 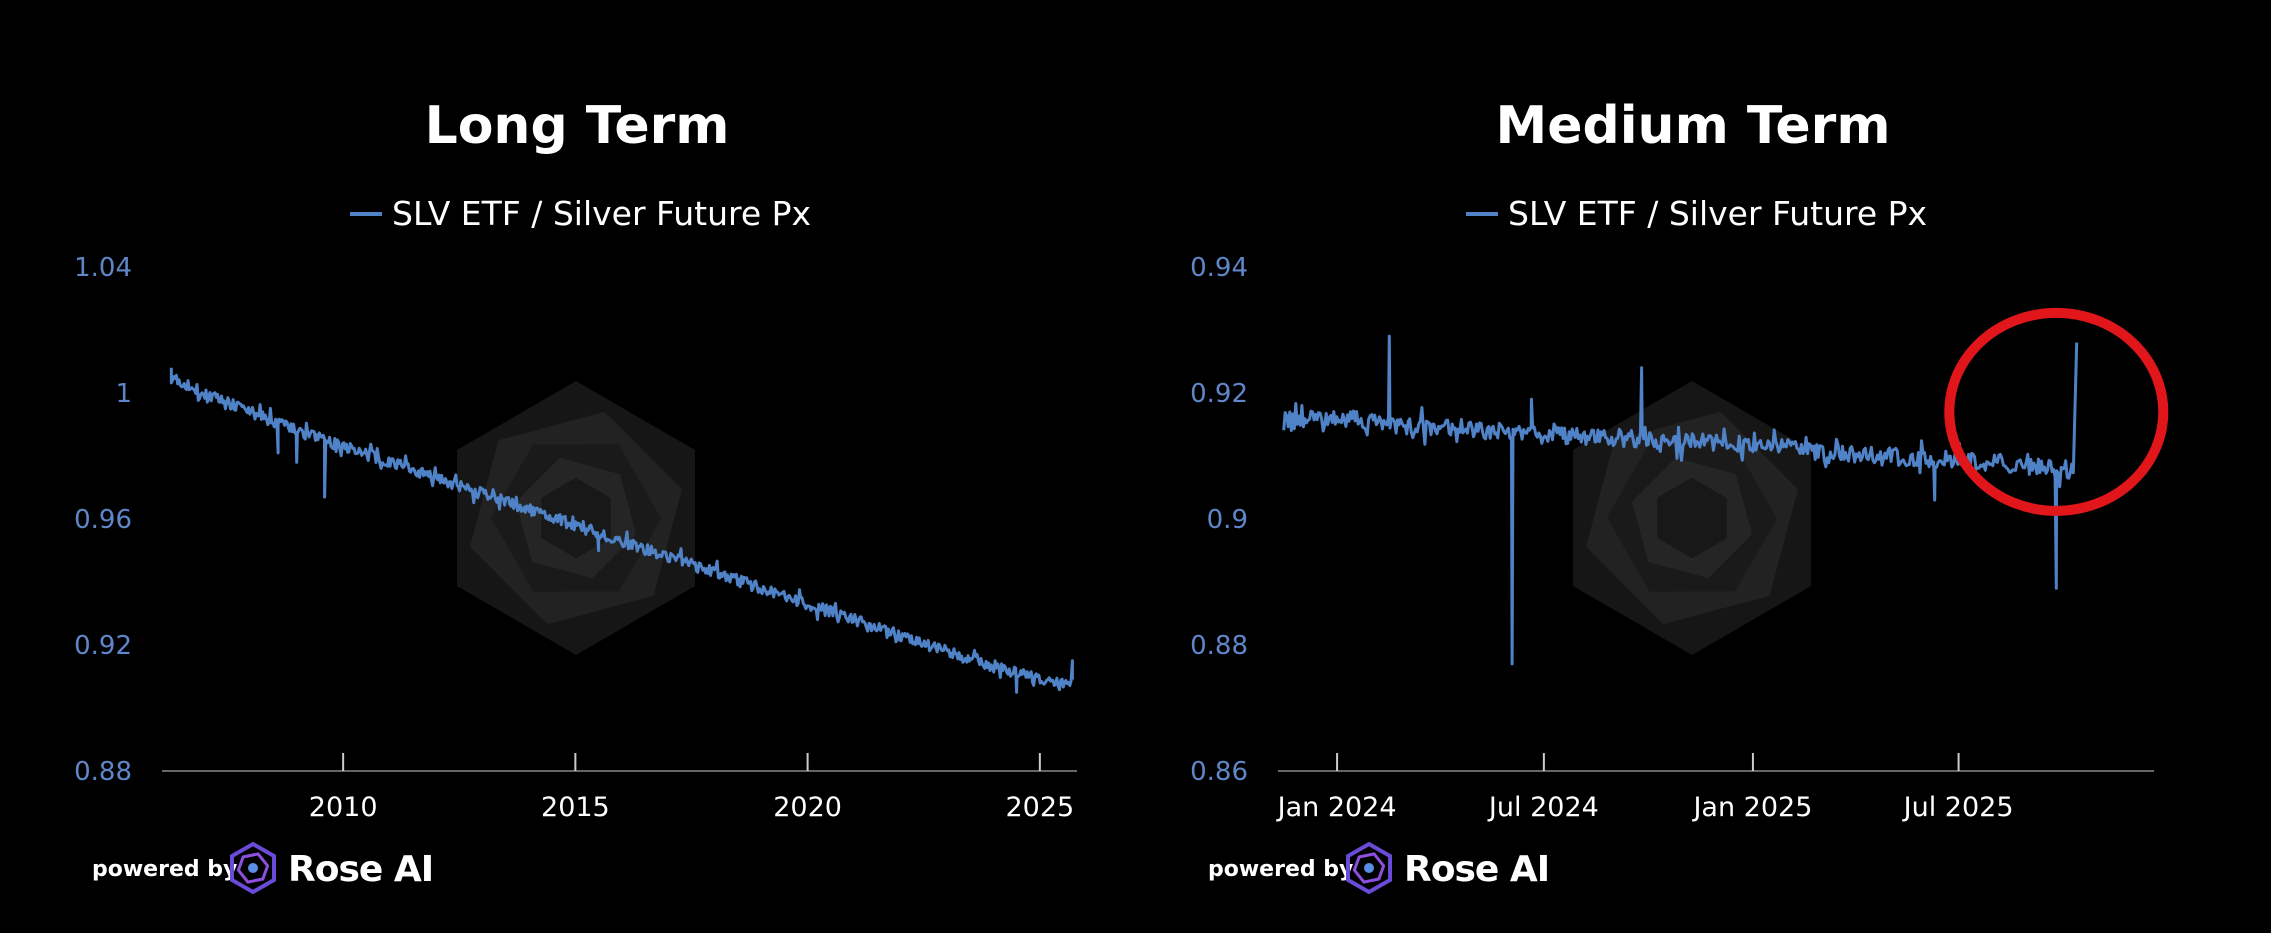 I want to click on y-tick-label: 1.04, so click(x=103, y=268).